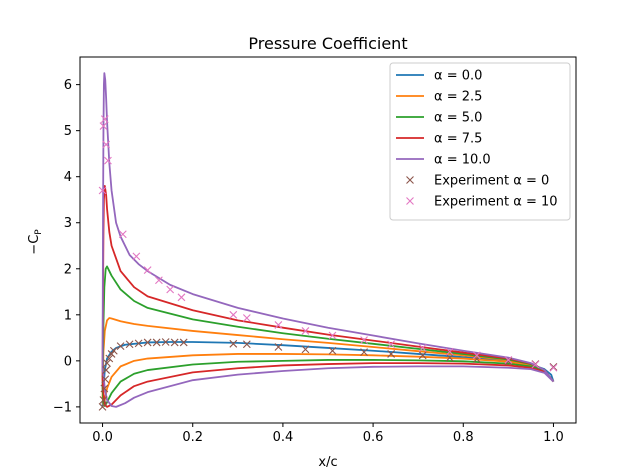 This screenshot has height=476, width=640. Describe the element at coordinates (62, 407) in the screenshot. I see `y-tick-label-0: −1` at that location.